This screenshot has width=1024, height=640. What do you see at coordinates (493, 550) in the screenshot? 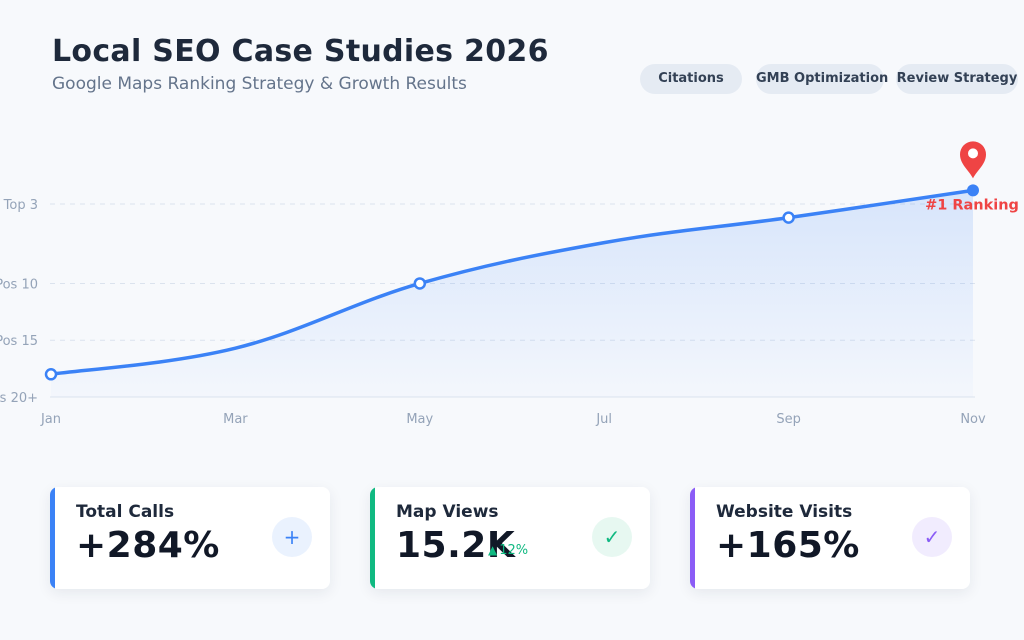
I see `up-arrow-icon: ▲` at bounding box center [493, 550].